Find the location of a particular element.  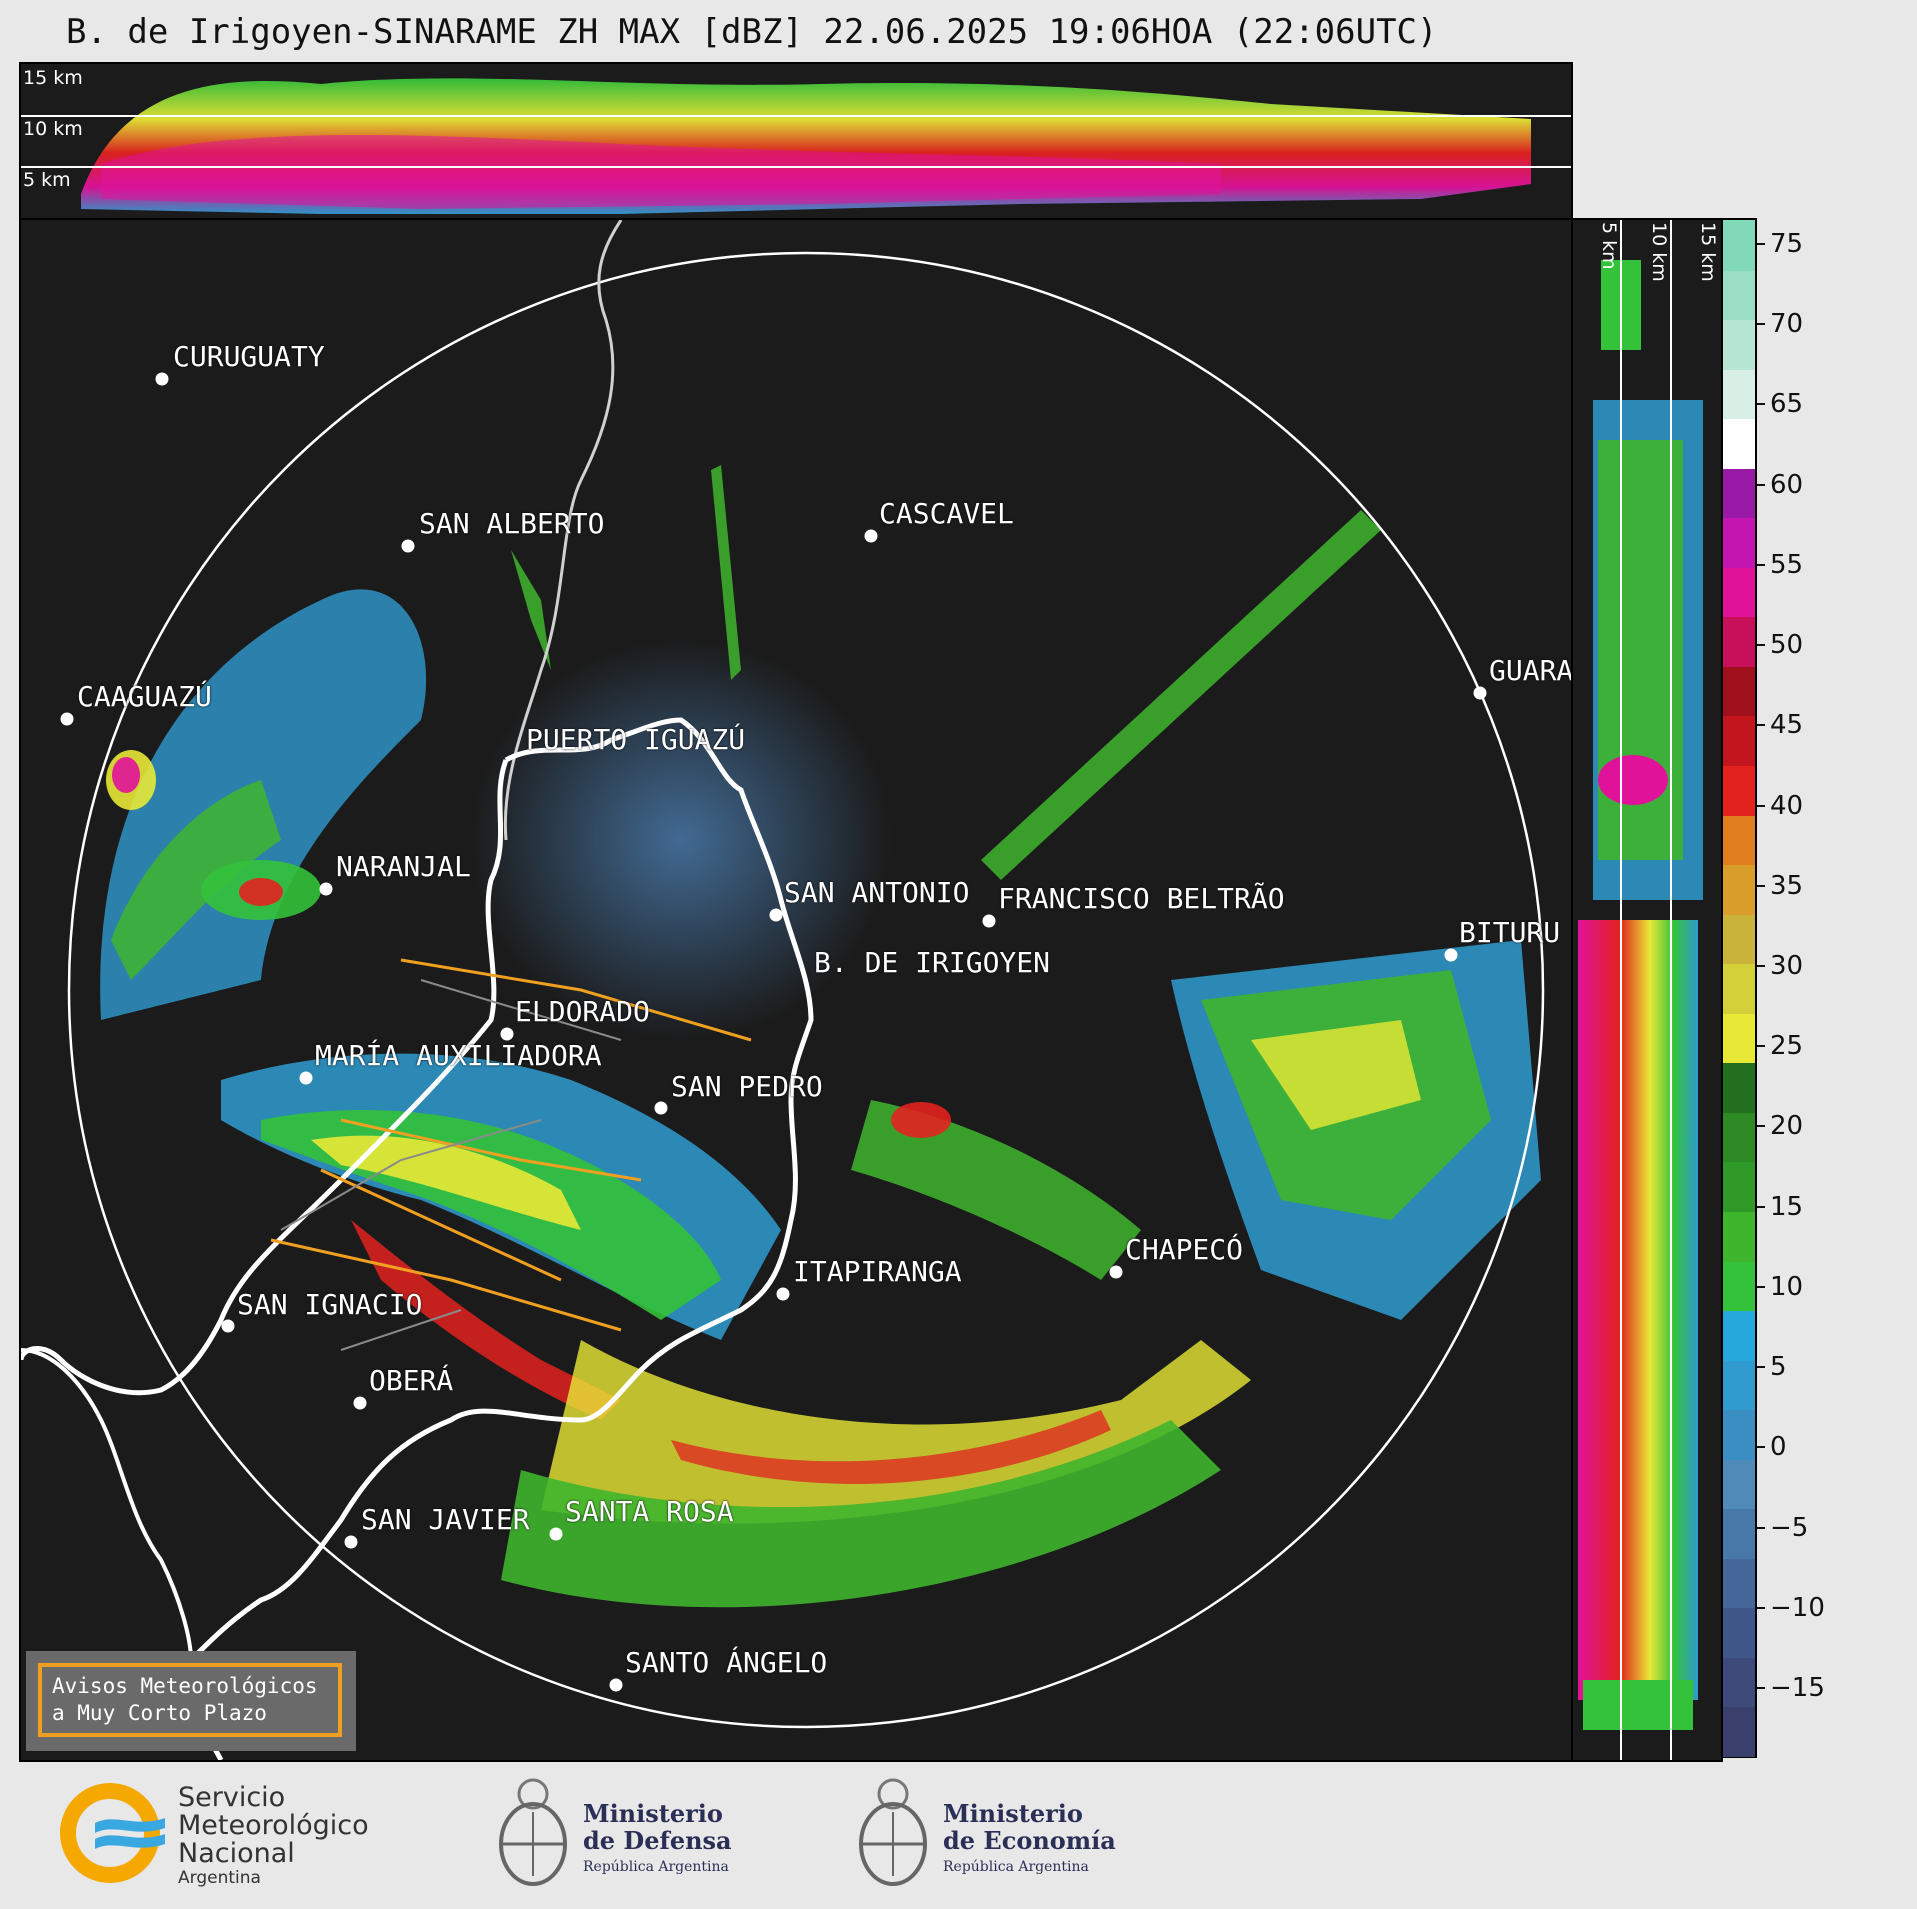

city-marker-cascavel is located at coordinates (871, 536).